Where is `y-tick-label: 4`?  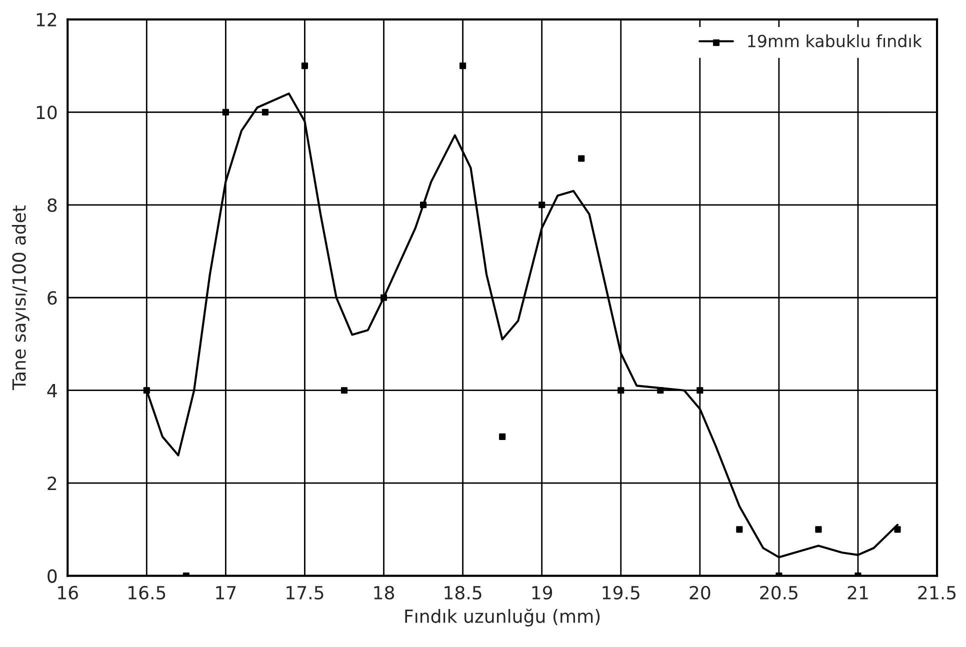 y-tick-label: 4 is located at coordinates (52, 391).